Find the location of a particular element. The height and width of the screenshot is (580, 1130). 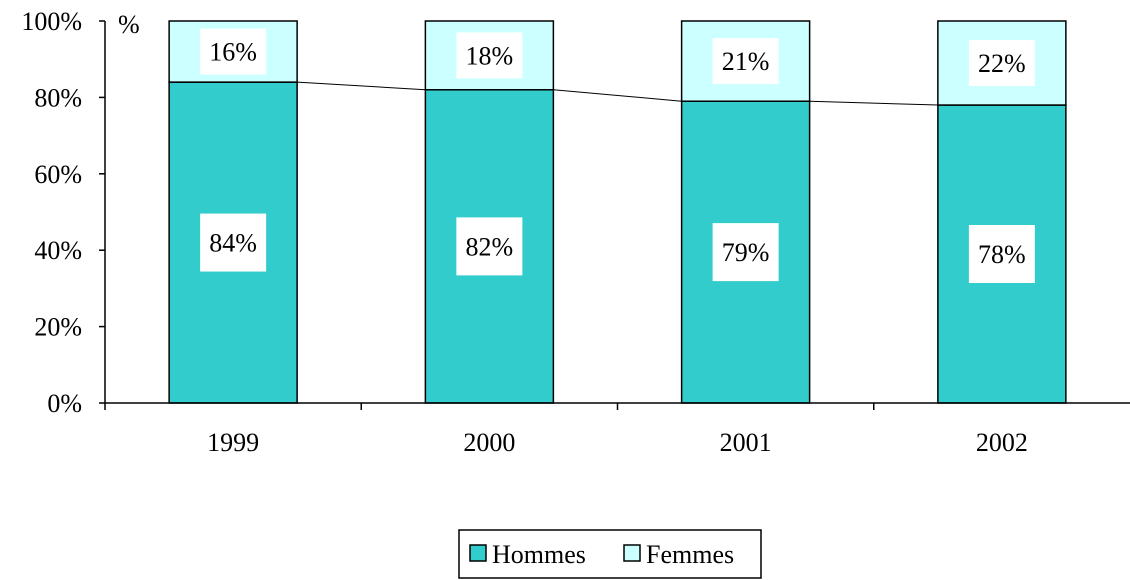

data-label-femmes-2001: 21% is located at coordinates (746, 61).